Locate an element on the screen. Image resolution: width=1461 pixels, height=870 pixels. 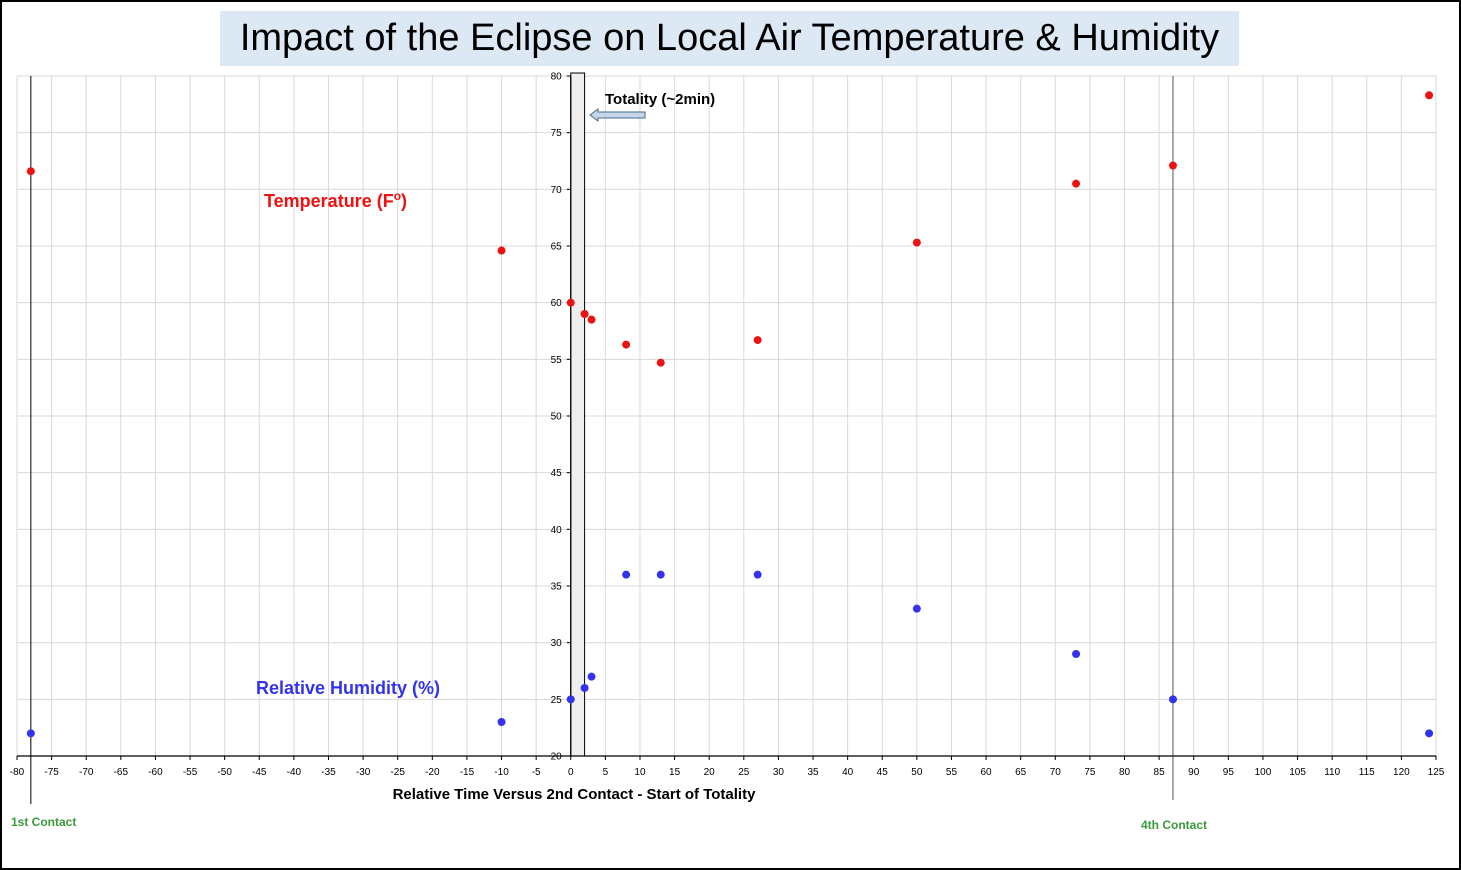
x-tick-label: 40 is located at coordinates (848, 772).